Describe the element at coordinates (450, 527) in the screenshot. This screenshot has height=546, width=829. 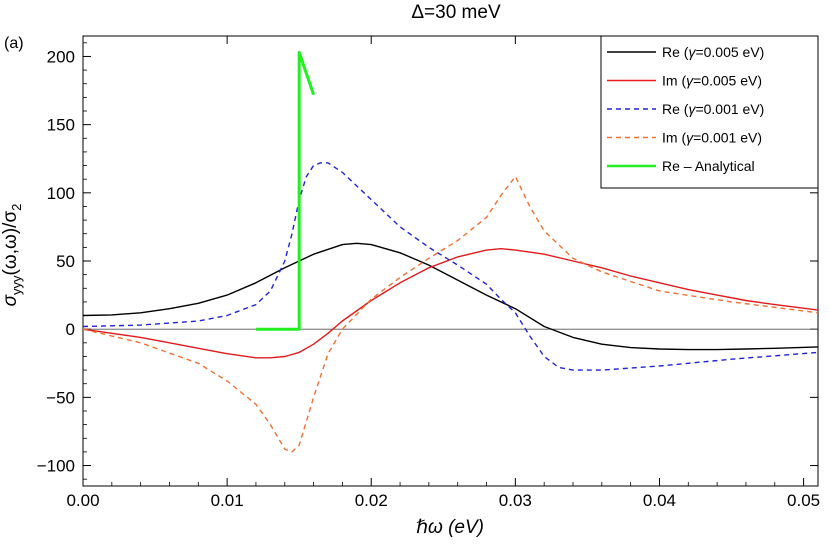
I see `x-axis-title: ℏω (eV)` at that location.